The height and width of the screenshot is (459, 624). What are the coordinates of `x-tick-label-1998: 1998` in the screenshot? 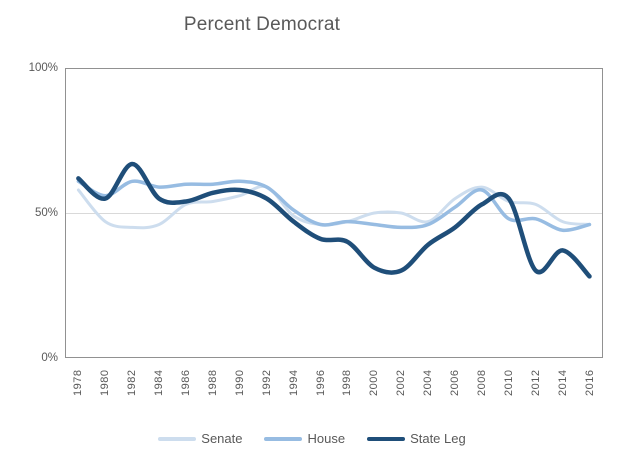 It's located at (347, 383).